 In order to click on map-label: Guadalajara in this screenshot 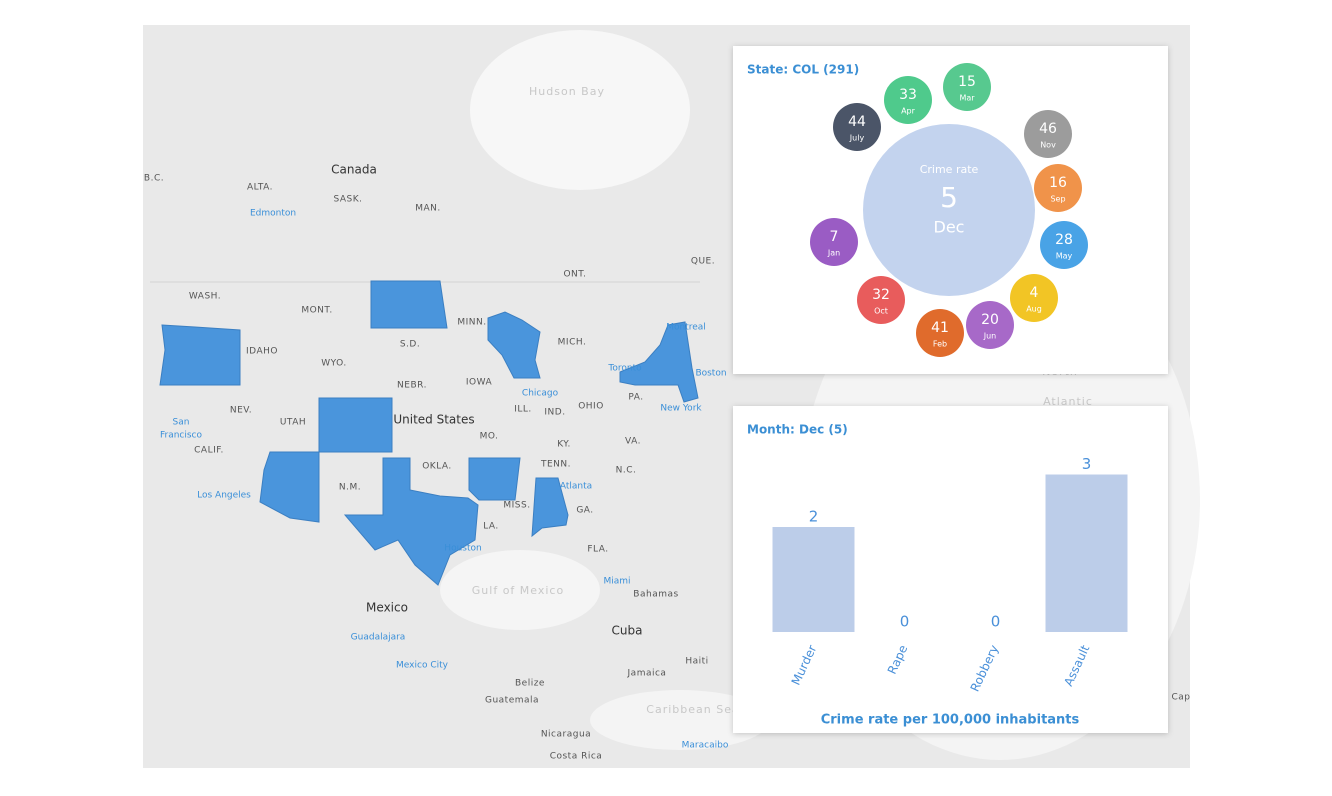, I will do `click(378, 638)`.